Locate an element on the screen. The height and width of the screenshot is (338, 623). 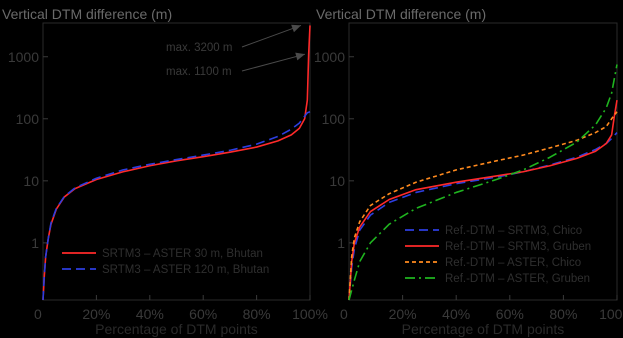
legend-label: SRTM3 – ASTER 30 m, Bhutan is located at coordinates (182, 254).